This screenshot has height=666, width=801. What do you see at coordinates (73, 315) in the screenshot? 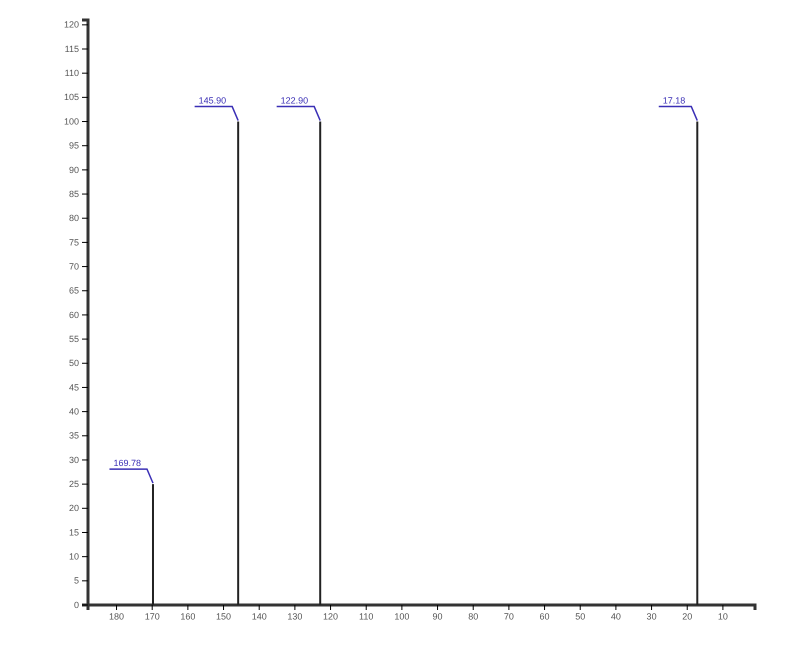
I see `y-tick-label: 60` at bounding box center [73, 315].